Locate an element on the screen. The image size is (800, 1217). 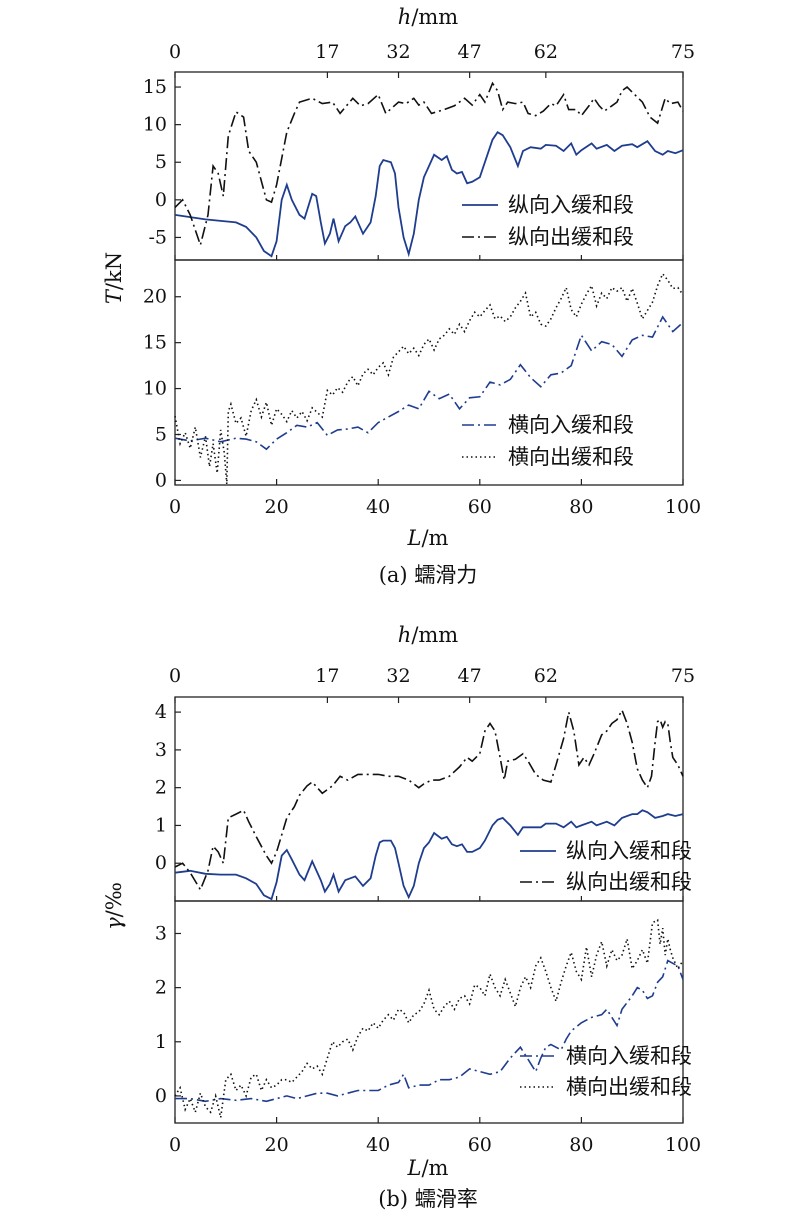
y-tick-label: -5 is located at coordinates (157, 237).